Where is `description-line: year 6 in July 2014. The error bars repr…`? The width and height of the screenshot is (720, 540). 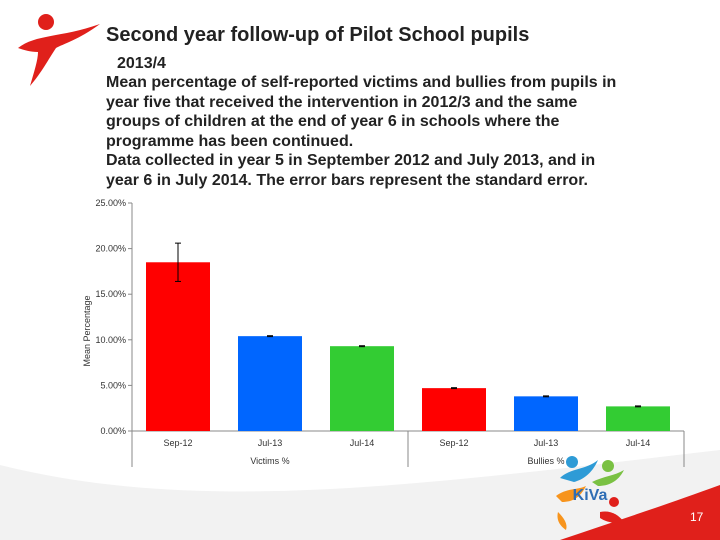
description-line: year 6 in July 2014. The error bars repr… is located at coordinates (347, 180).